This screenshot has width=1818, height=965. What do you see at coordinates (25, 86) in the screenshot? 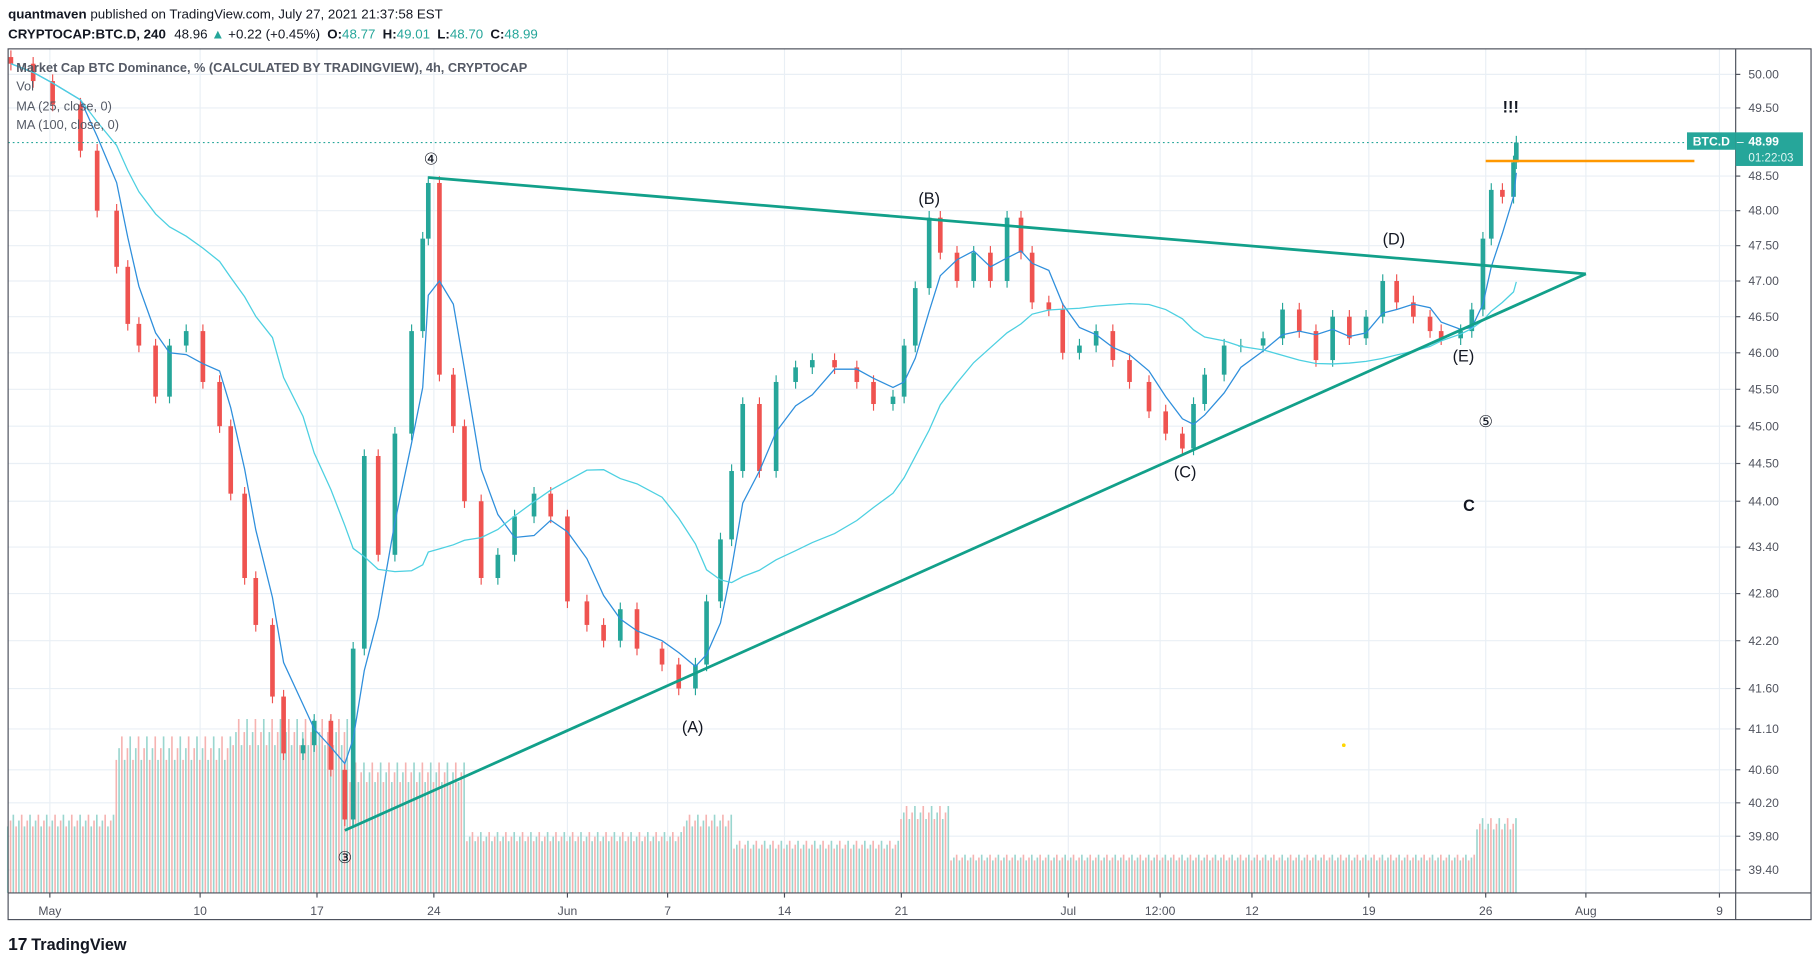
I see `legend-vol: Vol` at bounding box center [25, 86].